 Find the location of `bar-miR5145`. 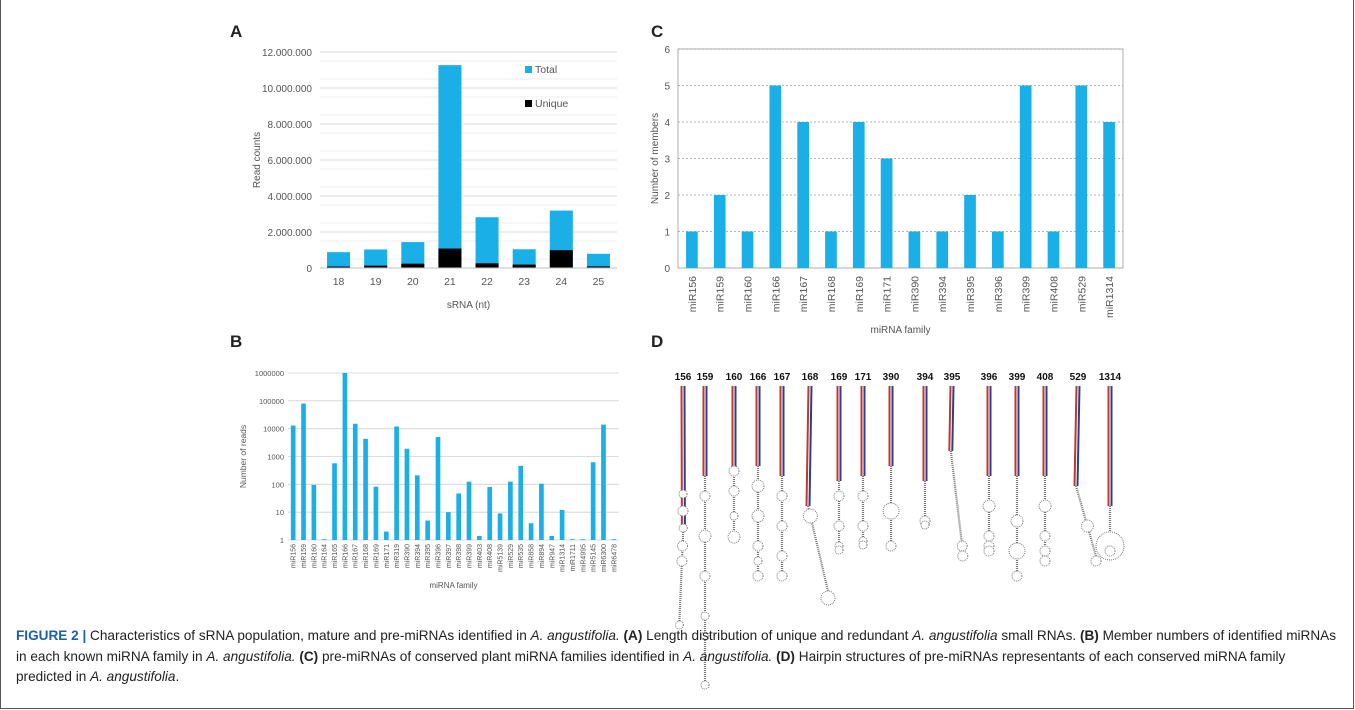

bar-miR5145 is located at coordinates (593, 501).